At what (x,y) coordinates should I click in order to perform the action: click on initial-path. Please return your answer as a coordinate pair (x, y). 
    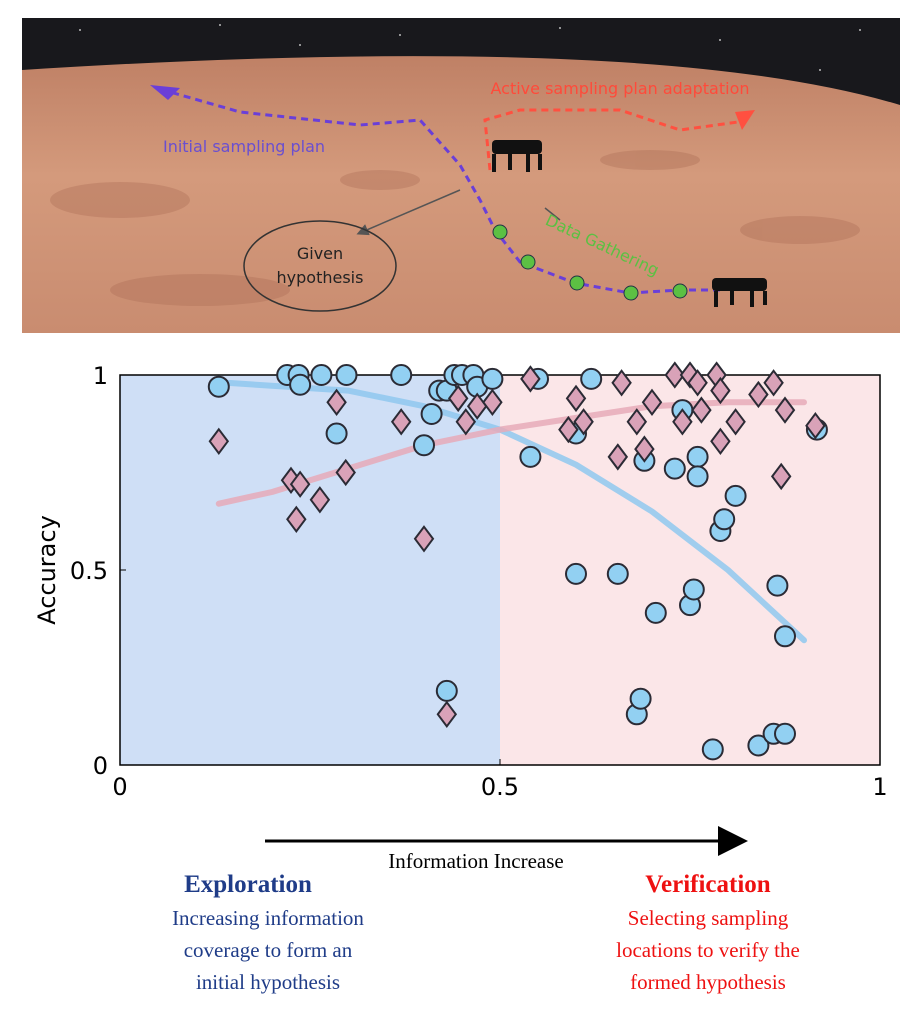
    Looking at the image, I should click on (444, 192).